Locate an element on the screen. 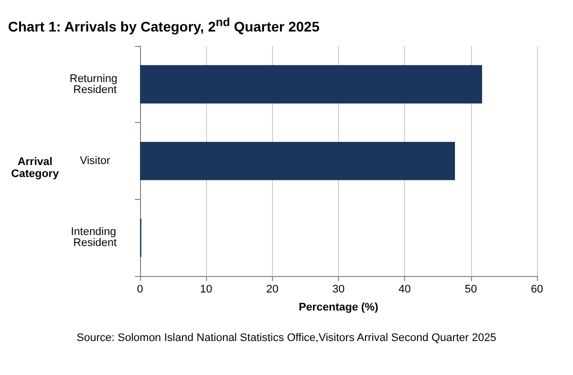 This screenshot has width=573, height=375. y-tick-label: Intending Resident is located at coordinates (95, 238).